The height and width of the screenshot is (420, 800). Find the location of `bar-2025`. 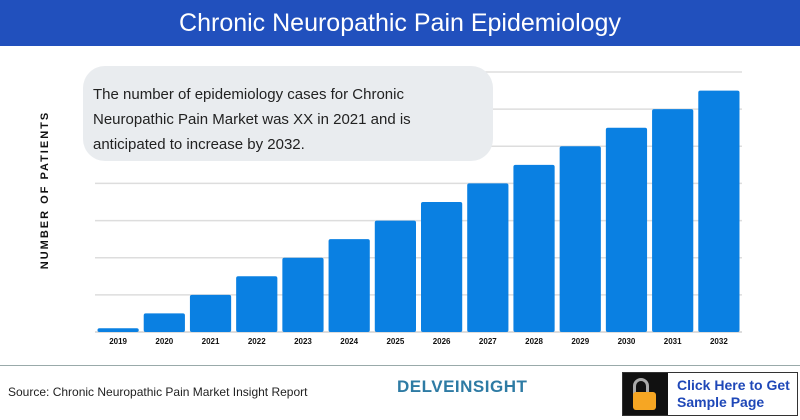

bar-2025 is located at coordinates (395, 276).